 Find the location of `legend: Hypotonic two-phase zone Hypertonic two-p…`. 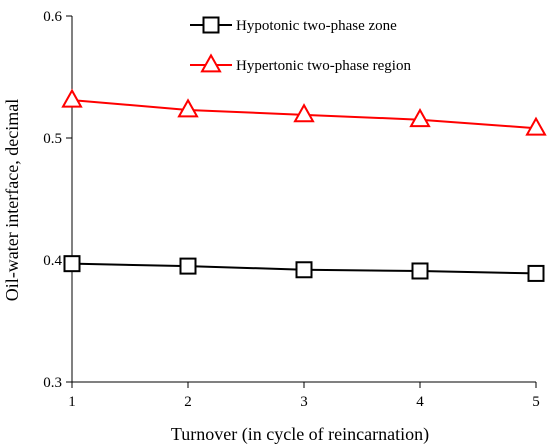

legend: Hypotonic two-phase zone Hypertonic two-p… is located at coordinates (300, 45).